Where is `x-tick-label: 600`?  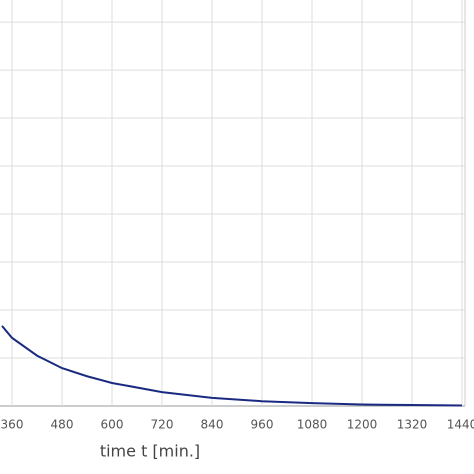 x-tick-label: 600 is located at coordinates (112, 425).